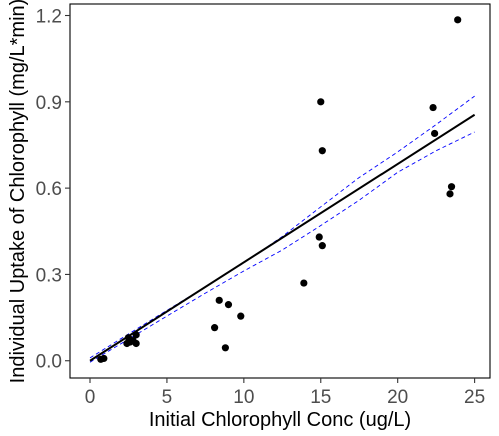 The width and height of the screenshot is (499, 436). I want to click on y-axis: 0.0 0.3 0.6 0.9 1.2, so click(53, 190).